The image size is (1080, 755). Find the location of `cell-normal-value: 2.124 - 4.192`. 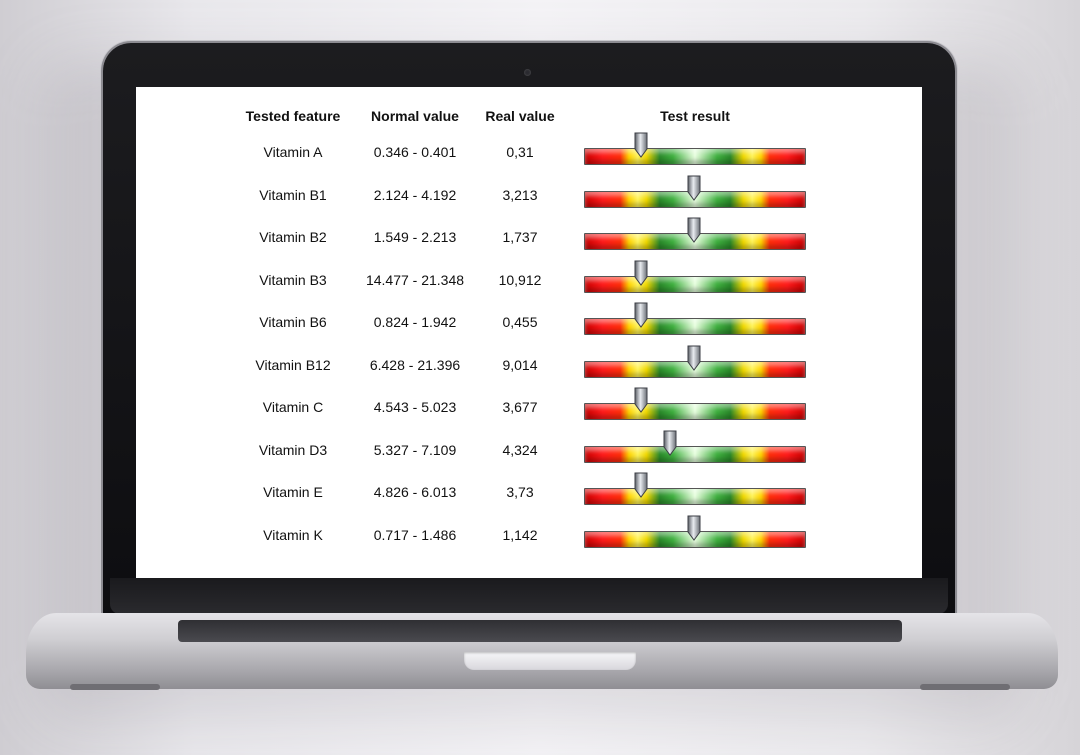

cell-normal-value: 2.124 - 4.192 is located at coordinates (415, 194).